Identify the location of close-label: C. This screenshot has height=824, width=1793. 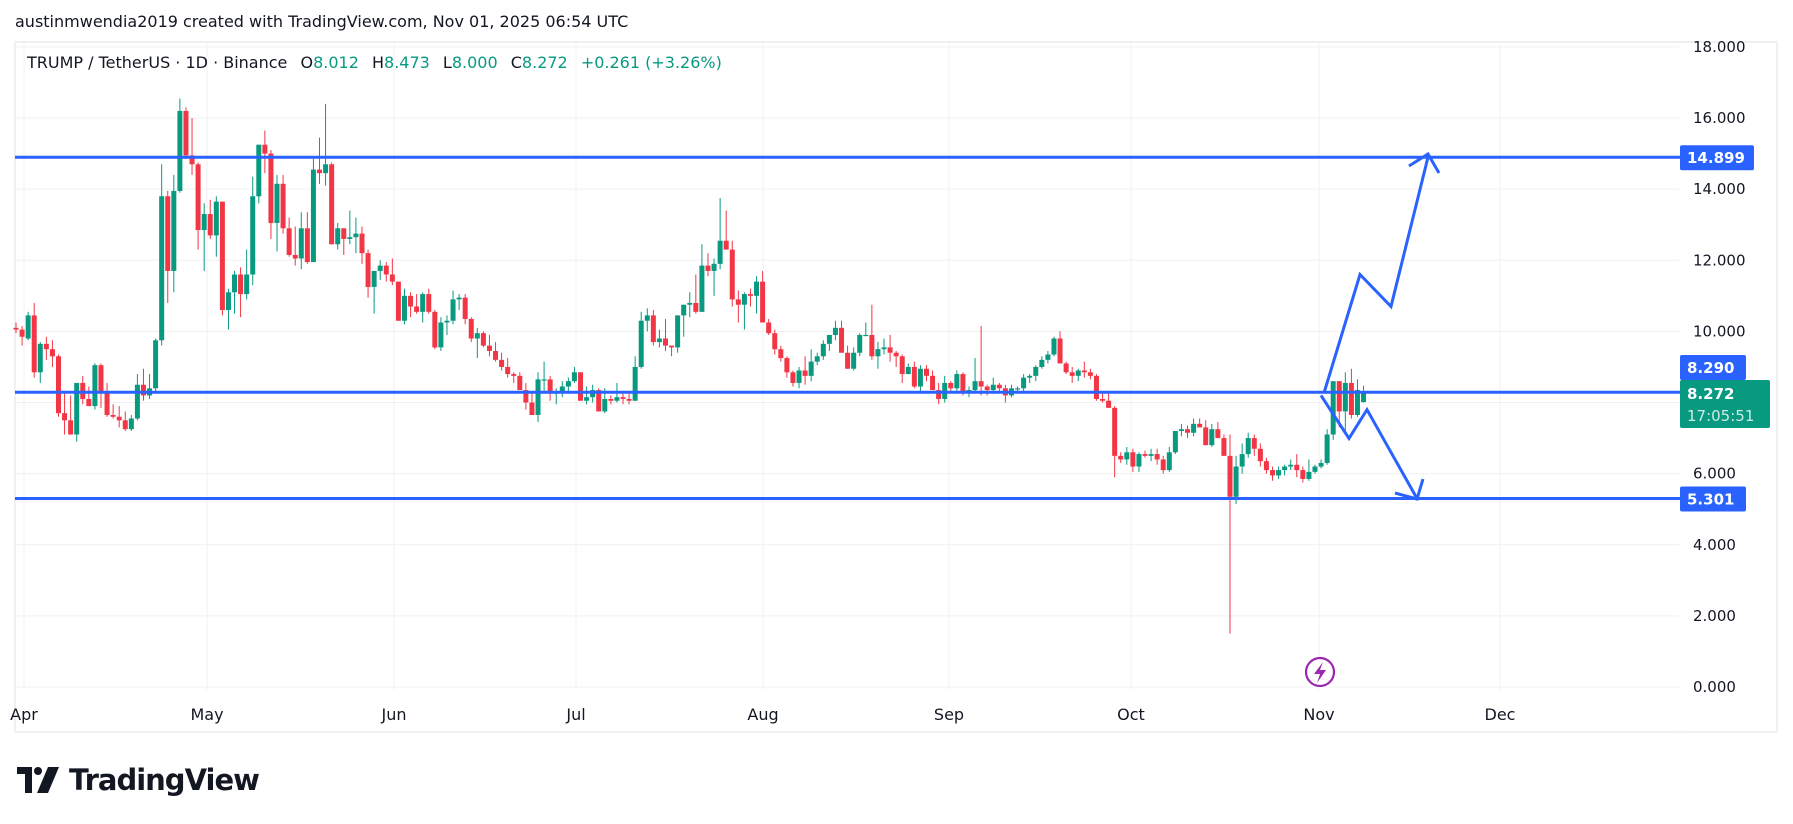
(516, 62).